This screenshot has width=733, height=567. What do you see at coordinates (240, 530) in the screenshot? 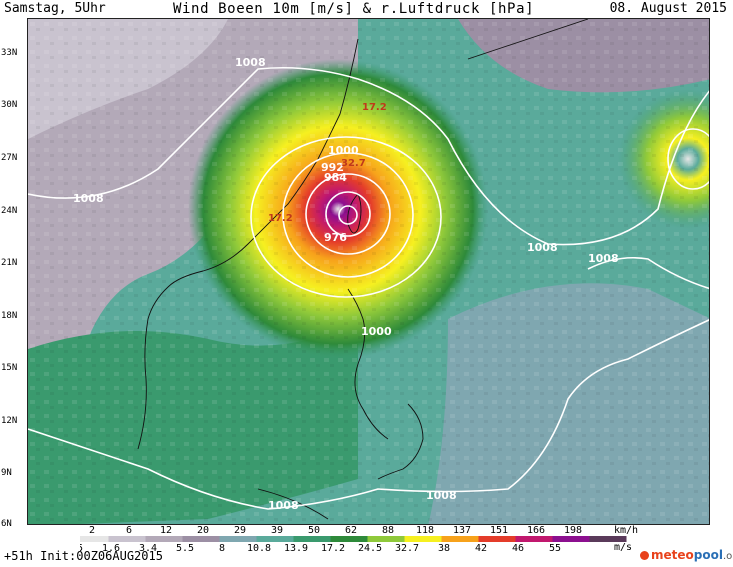
I see `legend-kmh-label: 29` at bounding box center [240, 530].